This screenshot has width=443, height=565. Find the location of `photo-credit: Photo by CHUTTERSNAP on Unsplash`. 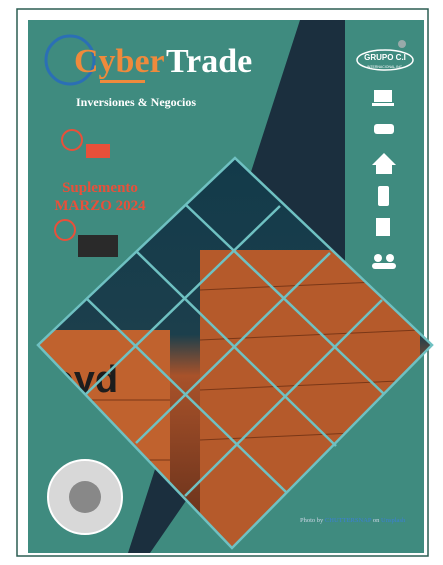

photo-credit: Photo by CHUTTERSNAP on Unsplash is located at coordinates (353, 520).